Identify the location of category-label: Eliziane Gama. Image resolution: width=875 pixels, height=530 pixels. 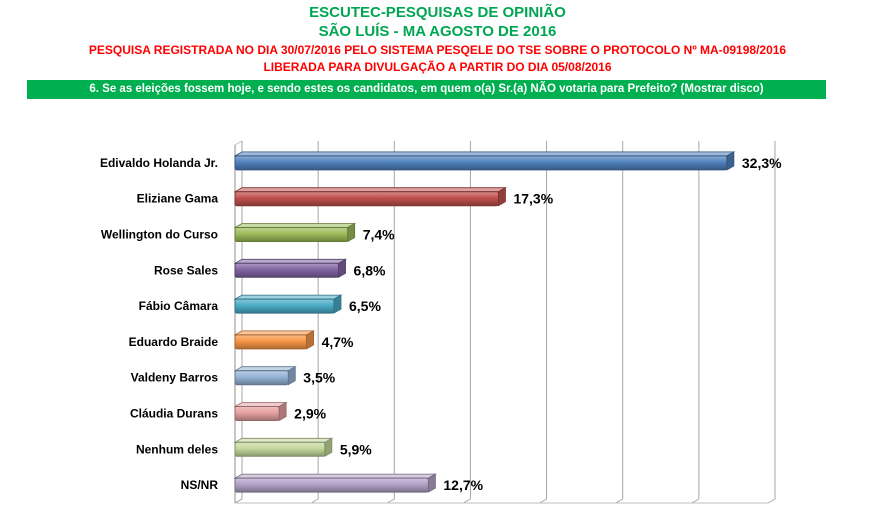
(178, 199).